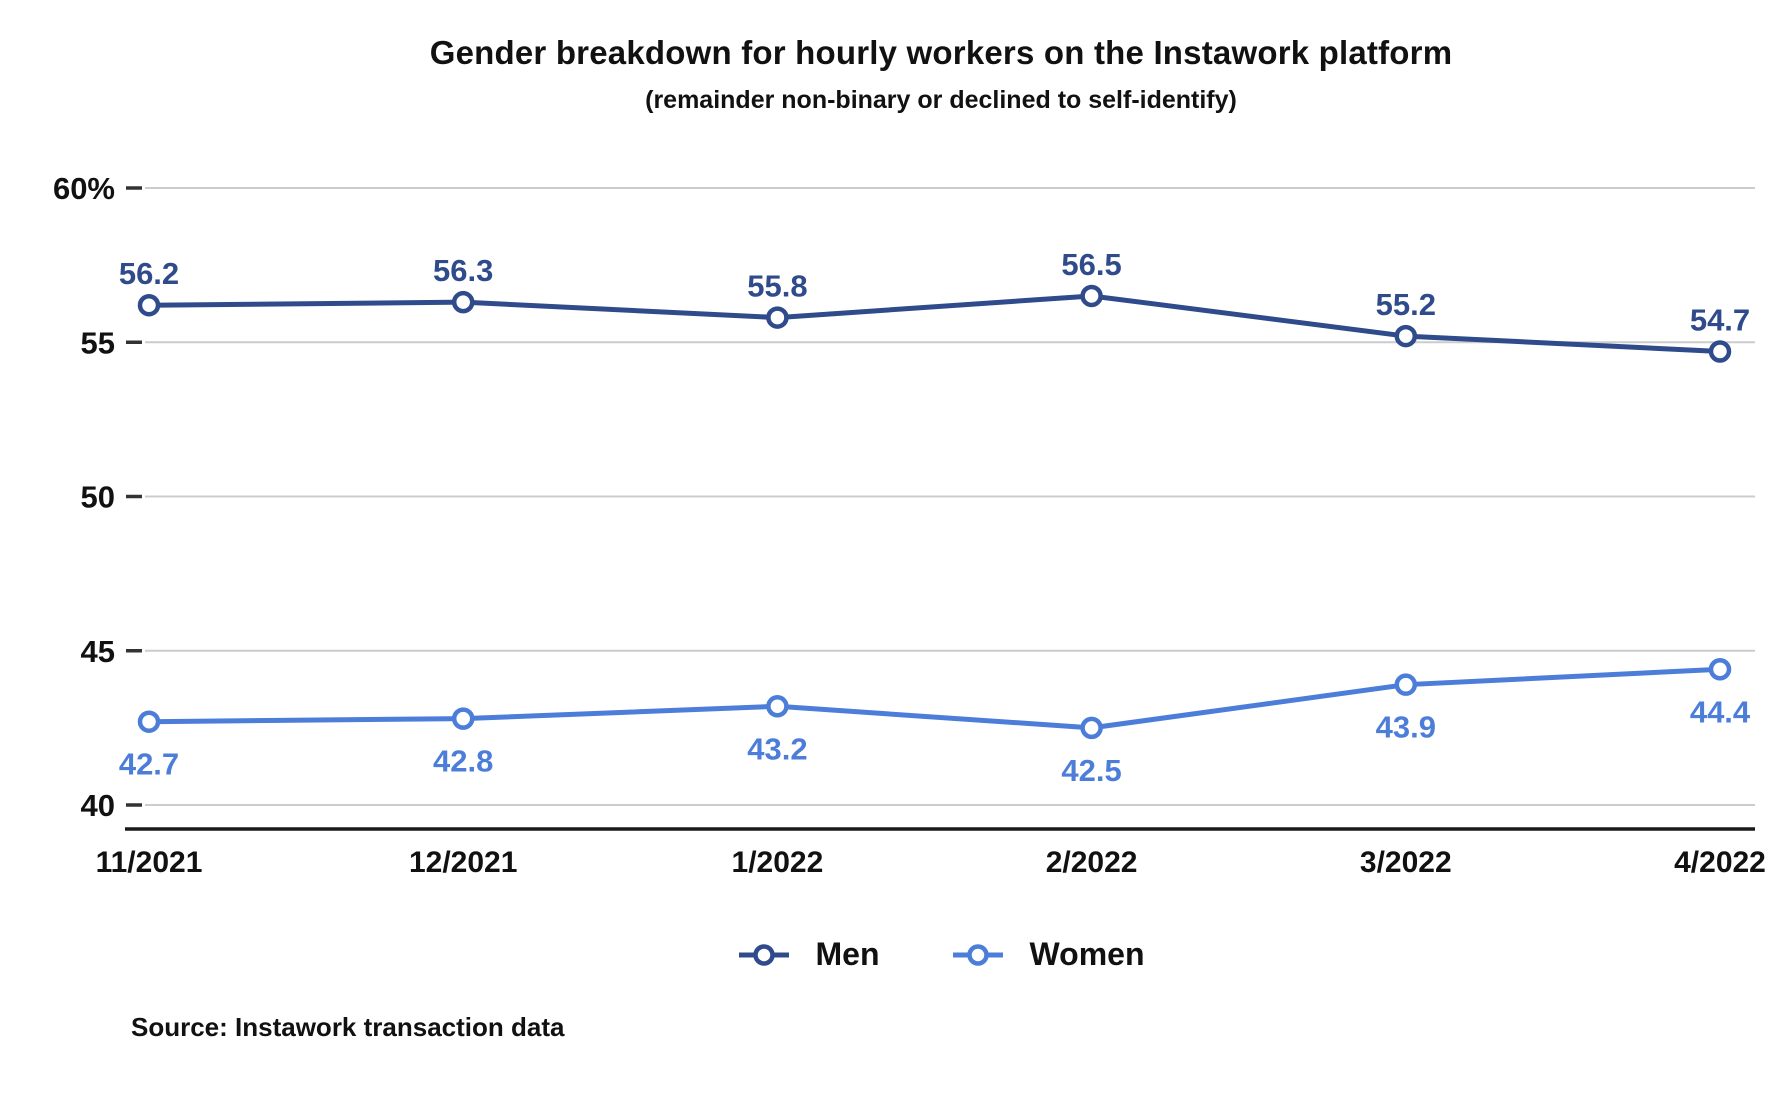  I want to click on data-label-women: 42.7, so click(149, 764).